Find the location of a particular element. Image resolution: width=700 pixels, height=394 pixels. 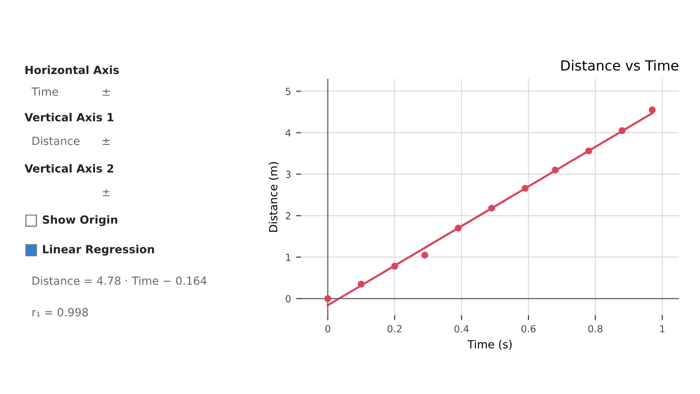

text: Show Origin is located at coordinates (80, 220).